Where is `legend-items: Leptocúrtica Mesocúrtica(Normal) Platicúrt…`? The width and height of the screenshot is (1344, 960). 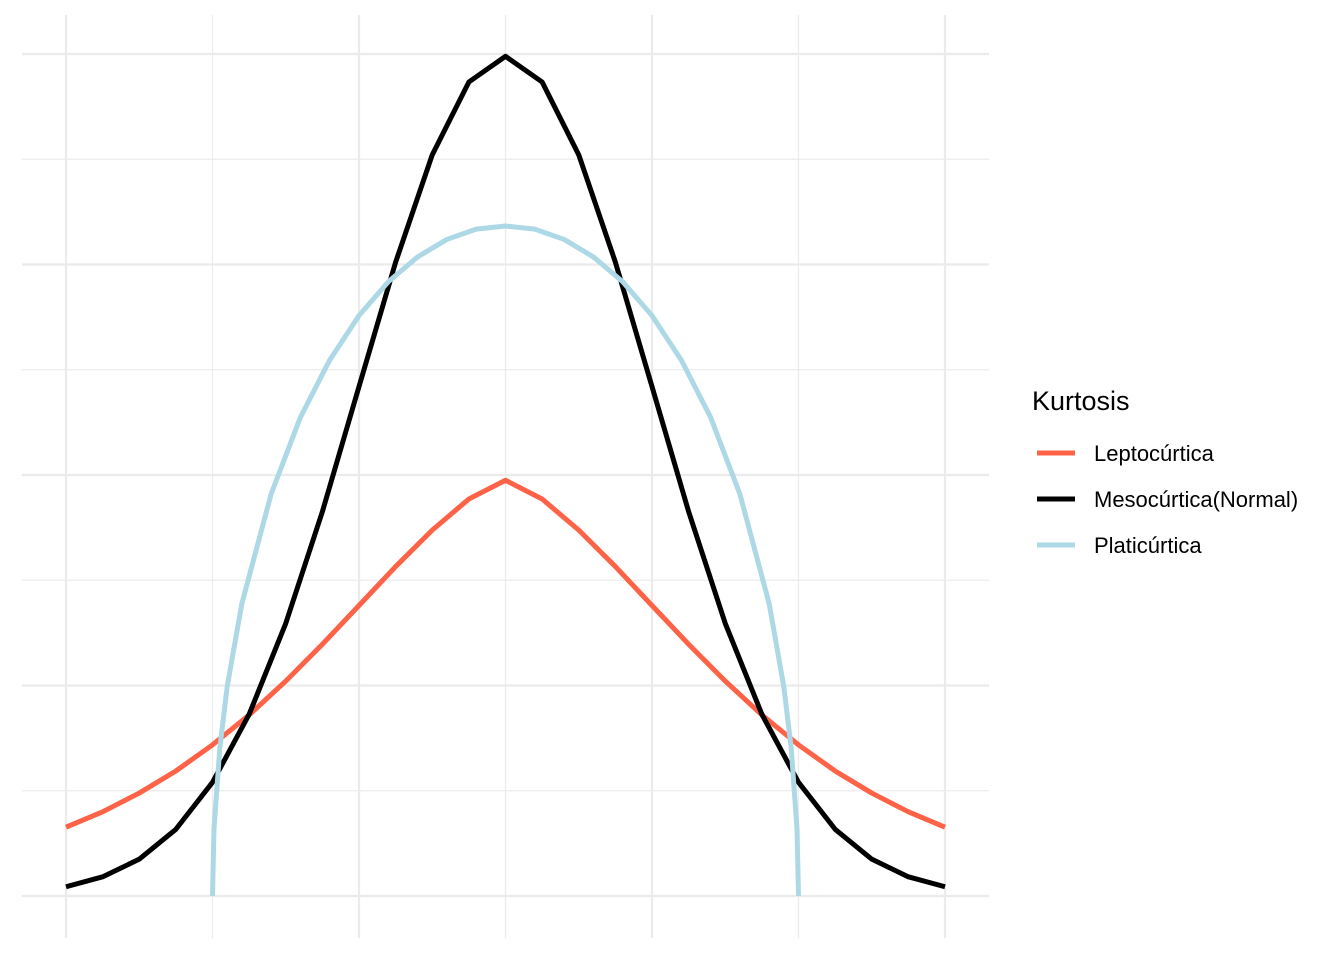 legend-items: Leptocúrtica Mesocúrtica(Normal) Platicúrt… is located at coordinates (1167, 499).